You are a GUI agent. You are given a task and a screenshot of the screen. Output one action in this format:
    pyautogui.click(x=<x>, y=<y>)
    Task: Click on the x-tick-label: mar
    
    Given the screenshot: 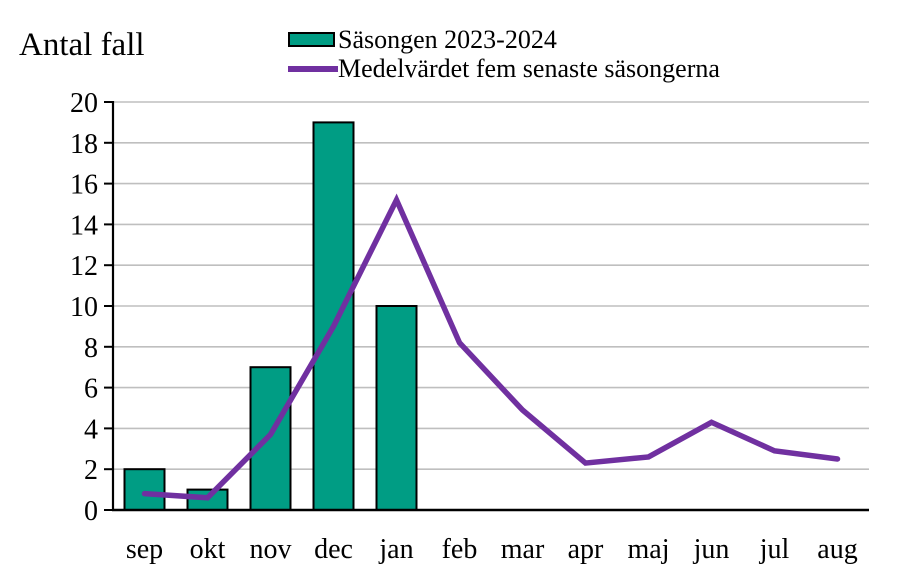 What is the action you would take?
    pyautogui.click(x=523, y=549)
    